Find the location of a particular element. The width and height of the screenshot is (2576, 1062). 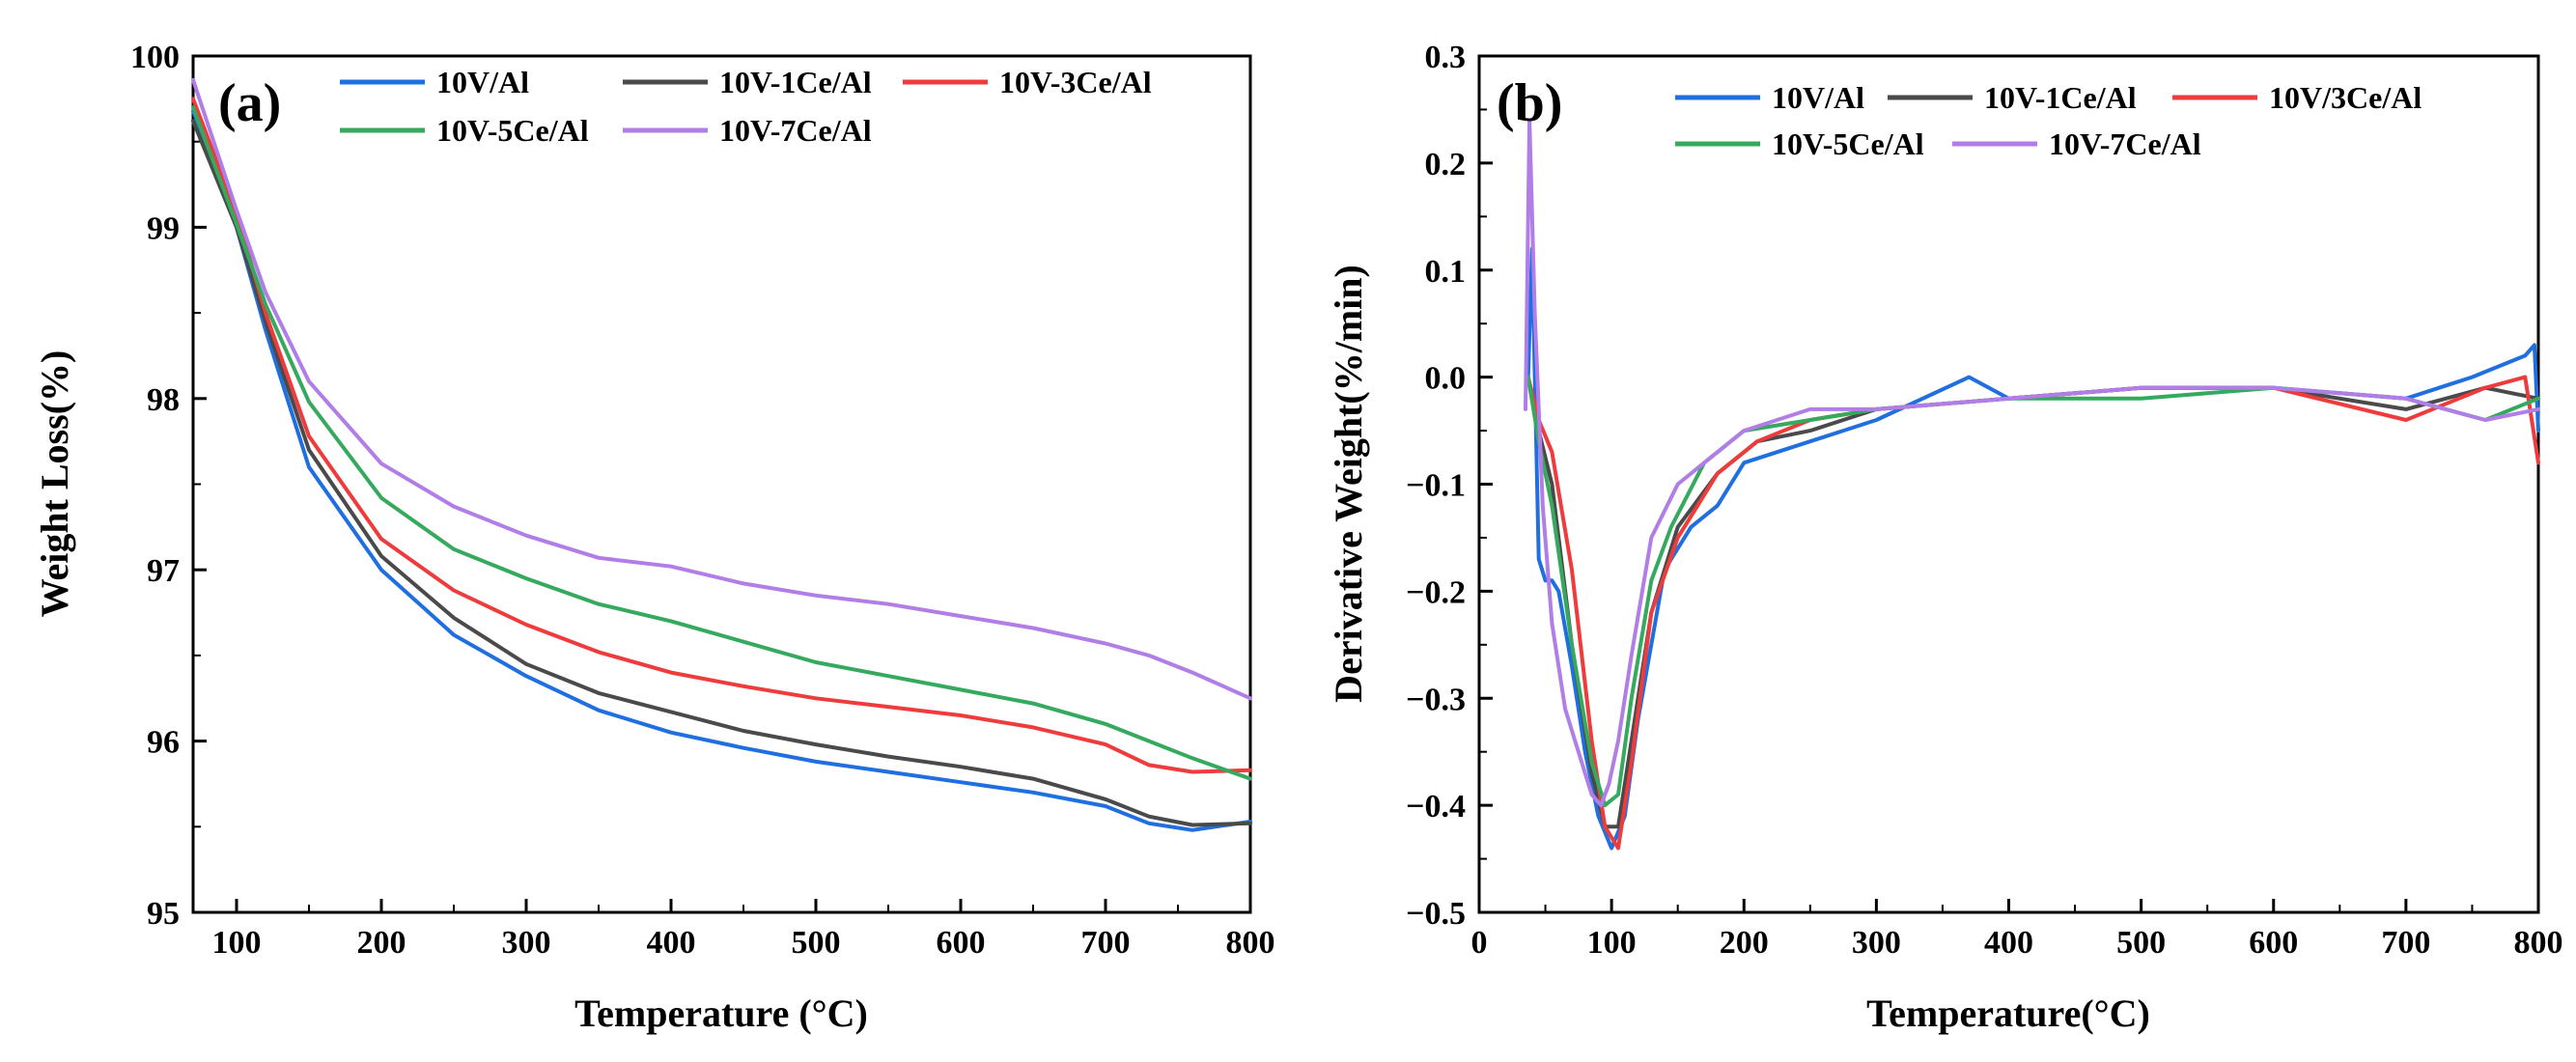

panel-b-x-tick-label: 700 is located at coordinates (2406, 943).